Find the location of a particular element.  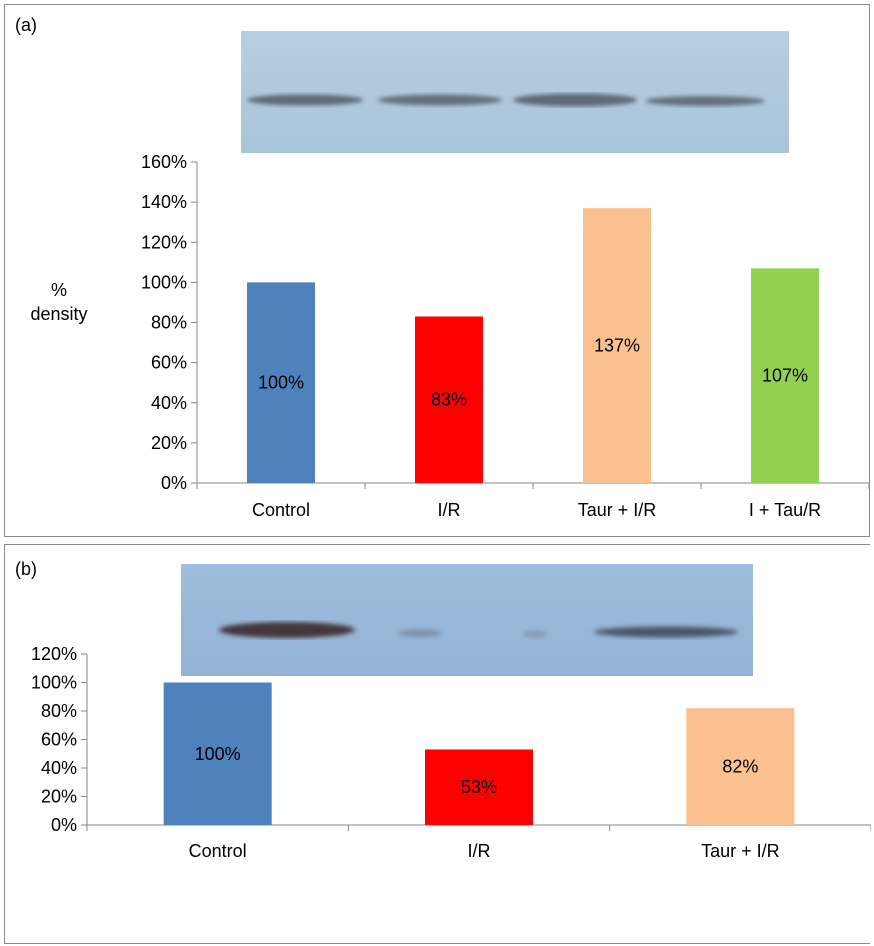

data-label: 107% is located at coordinates (785, 376).